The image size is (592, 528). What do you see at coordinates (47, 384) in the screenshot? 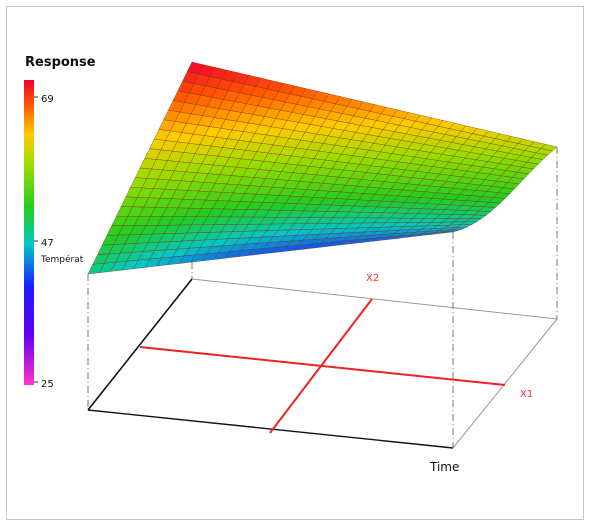
I see `colorbar-tick-min: 25` at bounding box center [47, 384].